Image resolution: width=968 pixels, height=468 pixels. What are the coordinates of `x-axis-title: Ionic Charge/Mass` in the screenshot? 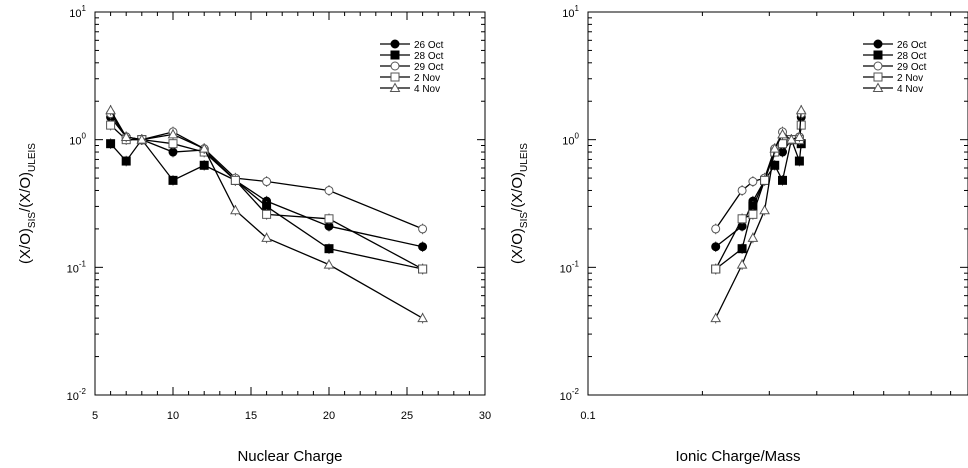 It's located at (737, 456).